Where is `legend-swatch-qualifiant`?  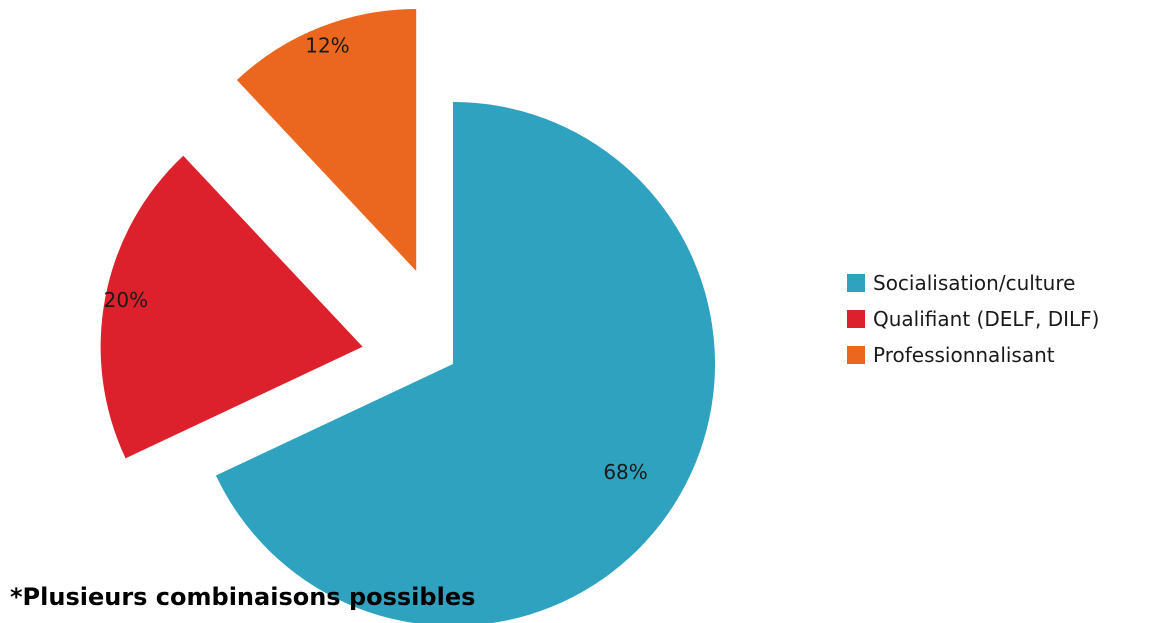
legend-swatch-qualifiant is located at coordinates (856, 319).